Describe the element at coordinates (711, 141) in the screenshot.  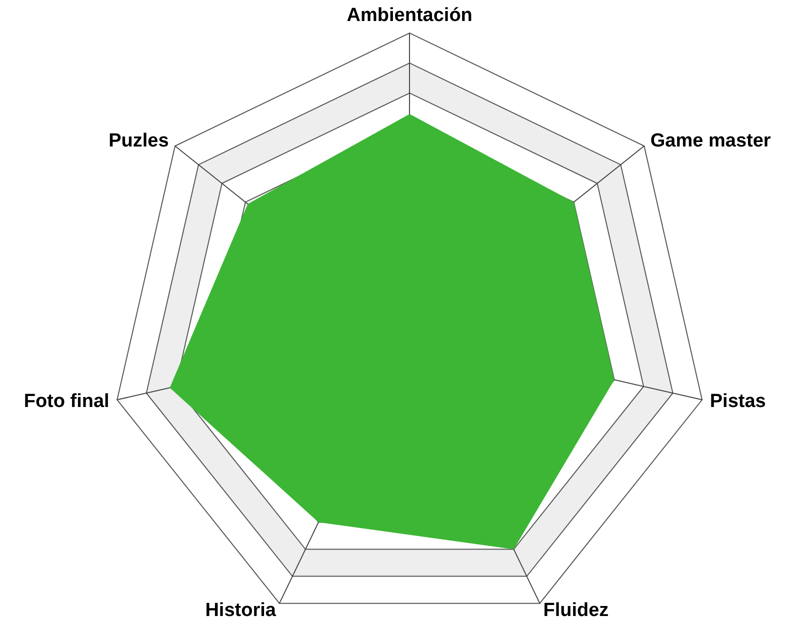
I see `spoke-label: Game master` at that location.